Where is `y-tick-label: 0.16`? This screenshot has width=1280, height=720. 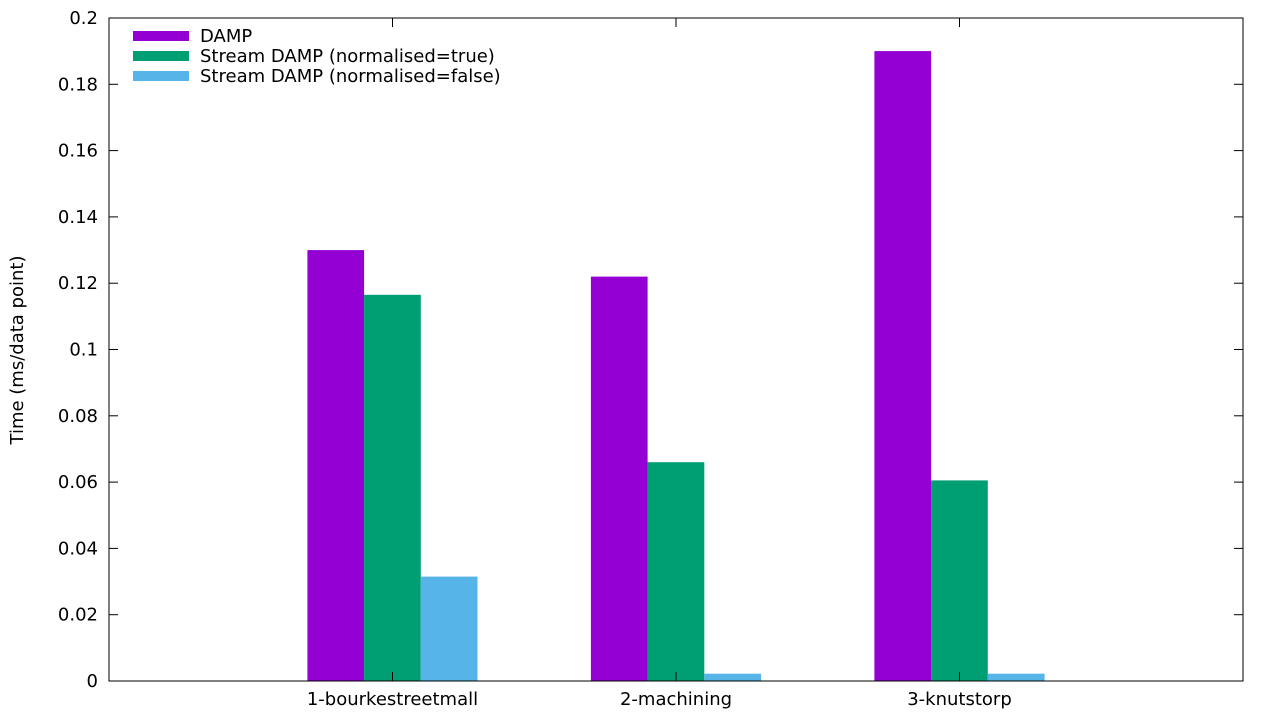 y-tick-label: 0.16 is located at coordinates (78, 151).